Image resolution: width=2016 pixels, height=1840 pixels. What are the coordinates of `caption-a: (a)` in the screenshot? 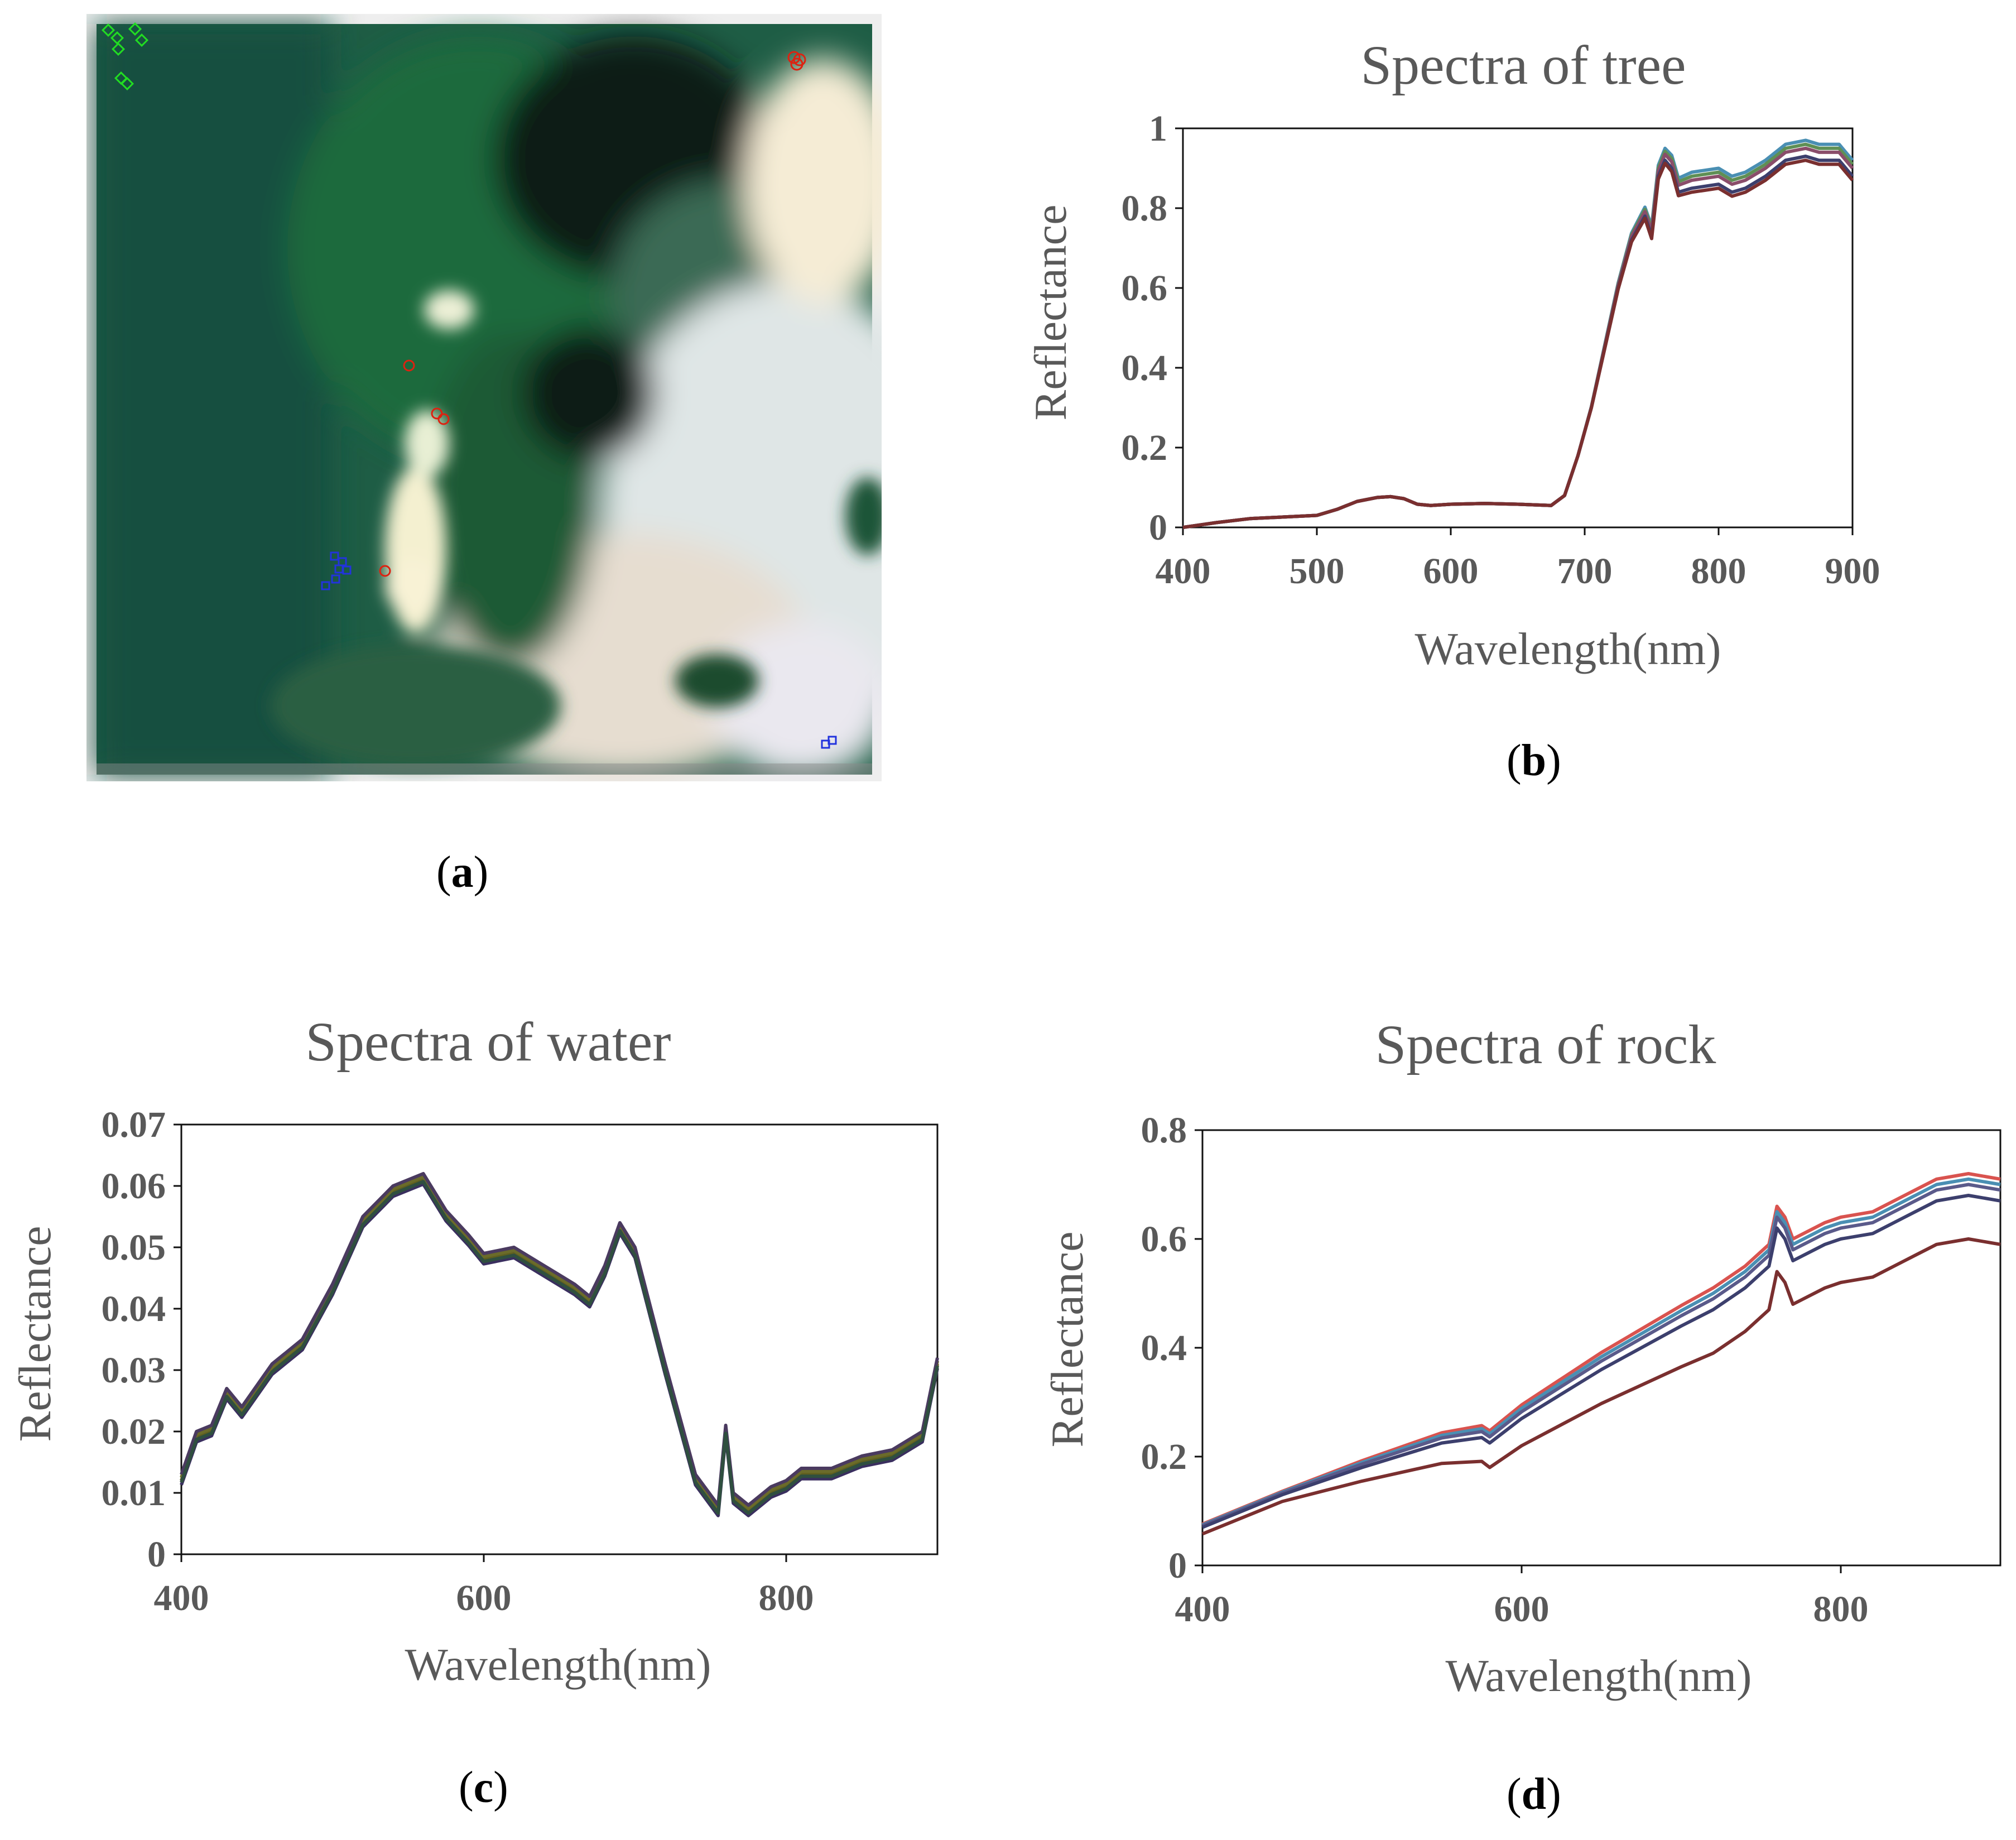 It's located at (462, 873).